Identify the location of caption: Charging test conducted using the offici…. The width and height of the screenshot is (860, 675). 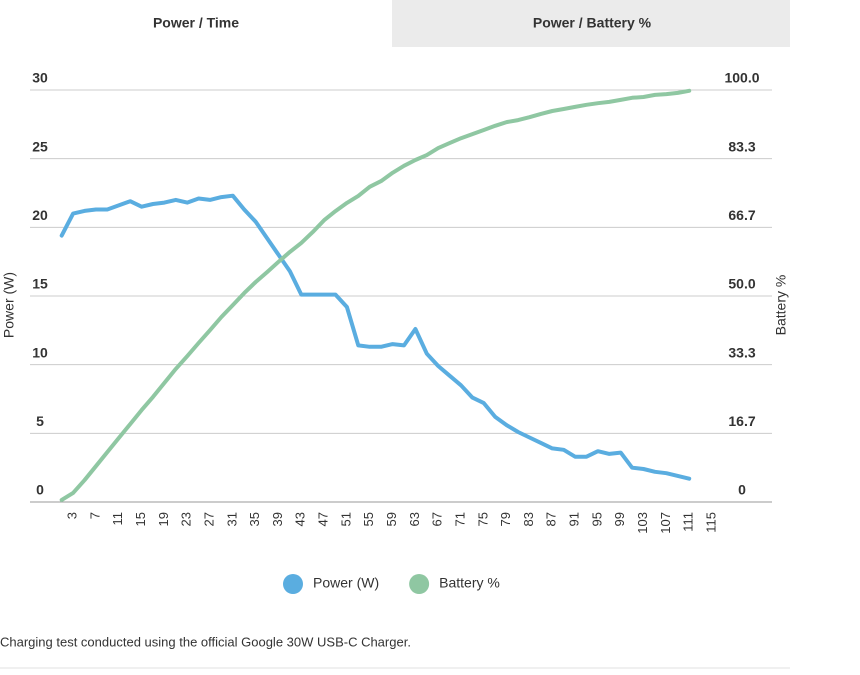
(205, 641).